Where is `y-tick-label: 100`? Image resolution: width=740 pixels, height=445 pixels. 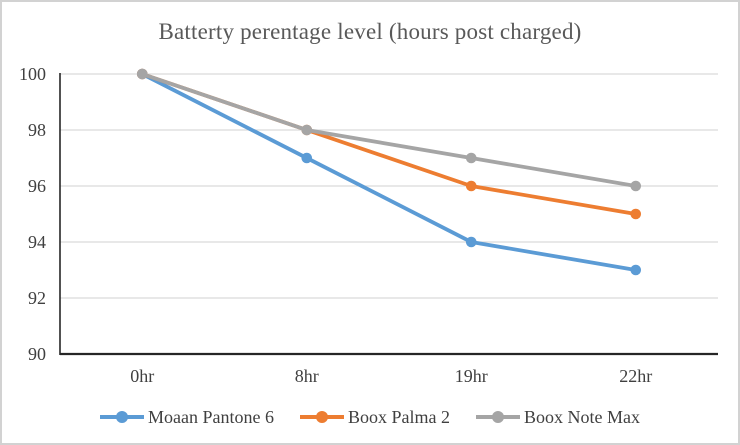
y-tick-label: 100 is located at coordinates (32, 74).